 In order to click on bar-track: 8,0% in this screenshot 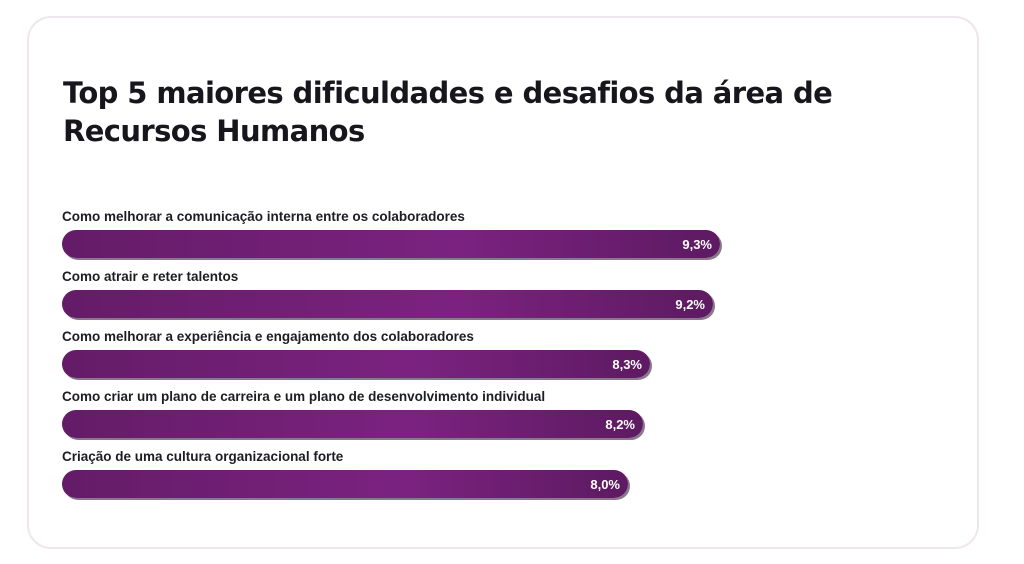, I will do `click(502, 484)`.